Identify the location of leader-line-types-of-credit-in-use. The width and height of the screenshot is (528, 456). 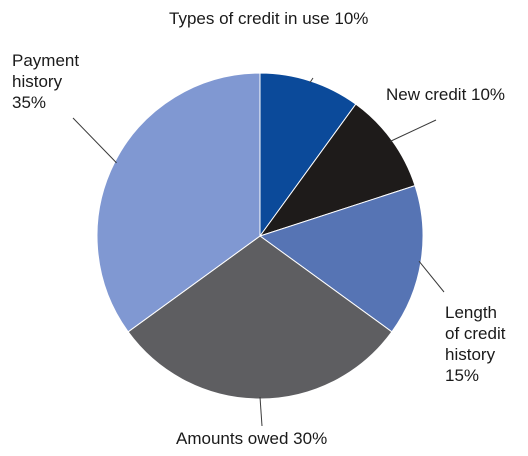
(311, 80).